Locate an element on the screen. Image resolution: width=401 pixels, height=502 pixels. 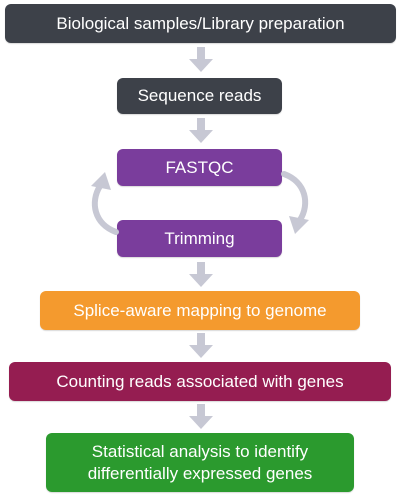
step-counting-reads: Counting reads associated with genes is located at coordinates (200, 381).